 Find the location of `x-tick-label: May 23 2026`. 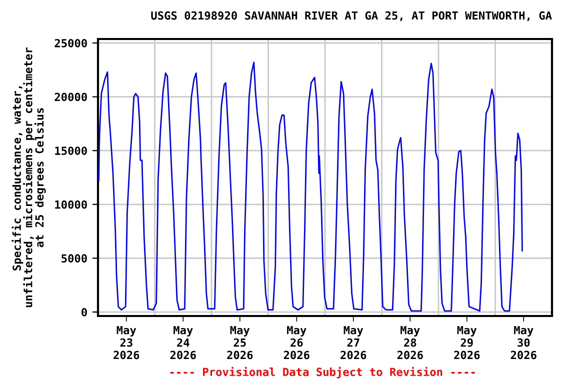

x-tick-label: May 23 2026 is located at coordinates (127, 343).